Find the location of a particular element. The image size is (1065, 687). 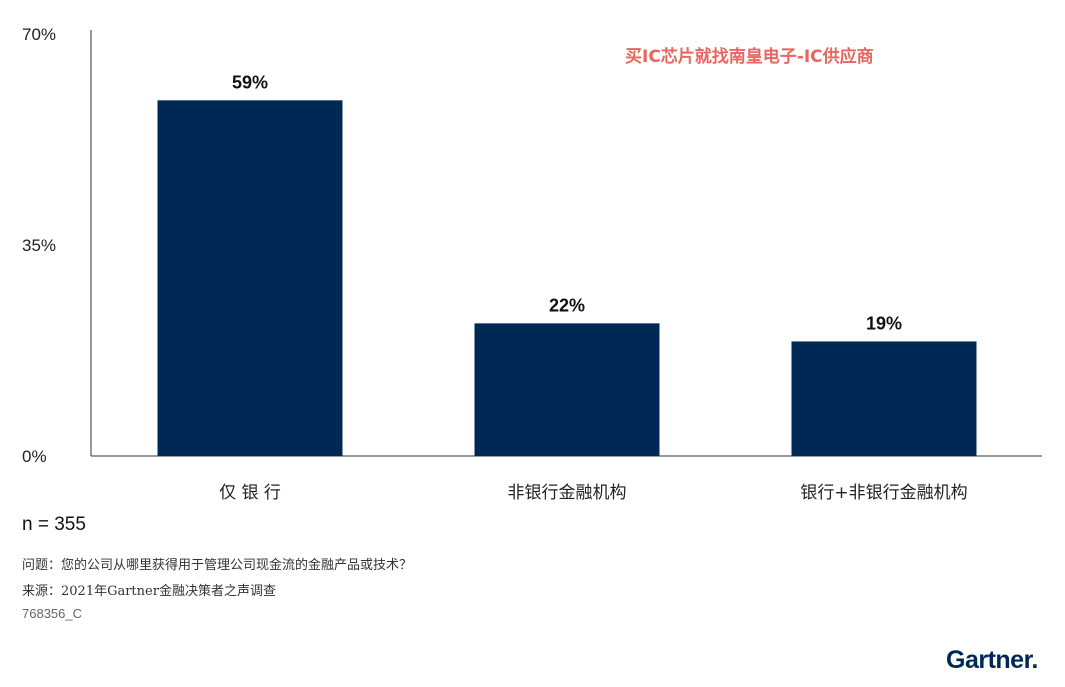

bar-value-label: 19% is located at coordinates (884, 323).